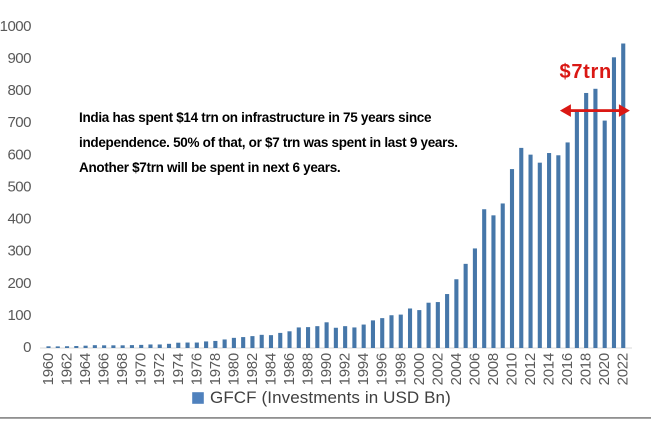 This screenshot has width=651, height=427. Describe the element at coordinates (493, 369) in the screenshot. I see `svg-text: 2008` at that location.